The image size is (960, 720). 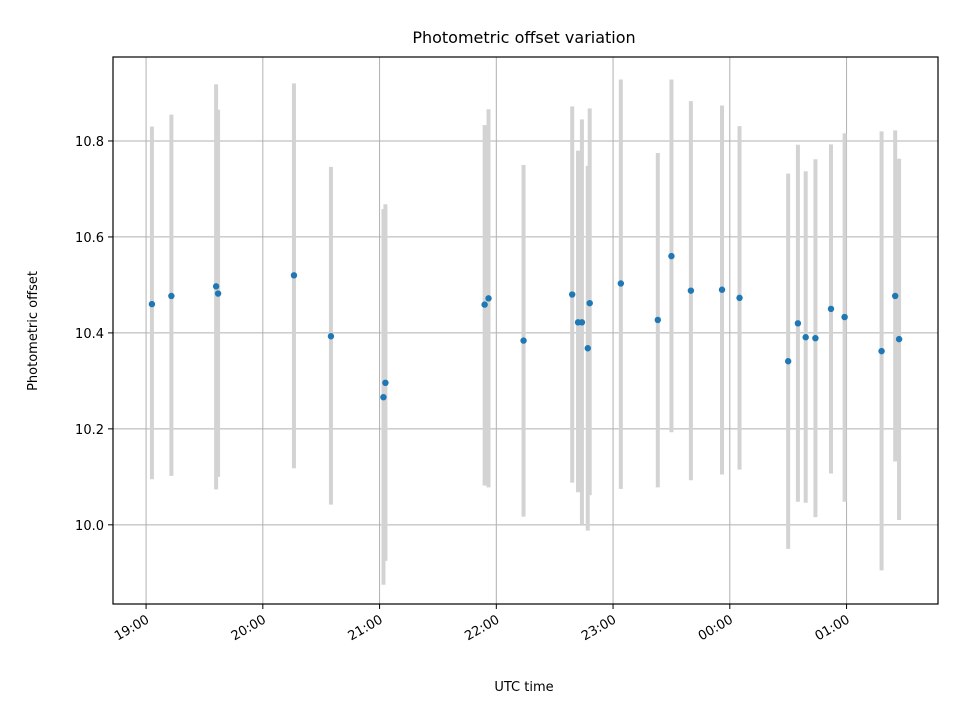 I want to click on y-tick-label: 10.0, so click(x=89, y=526).